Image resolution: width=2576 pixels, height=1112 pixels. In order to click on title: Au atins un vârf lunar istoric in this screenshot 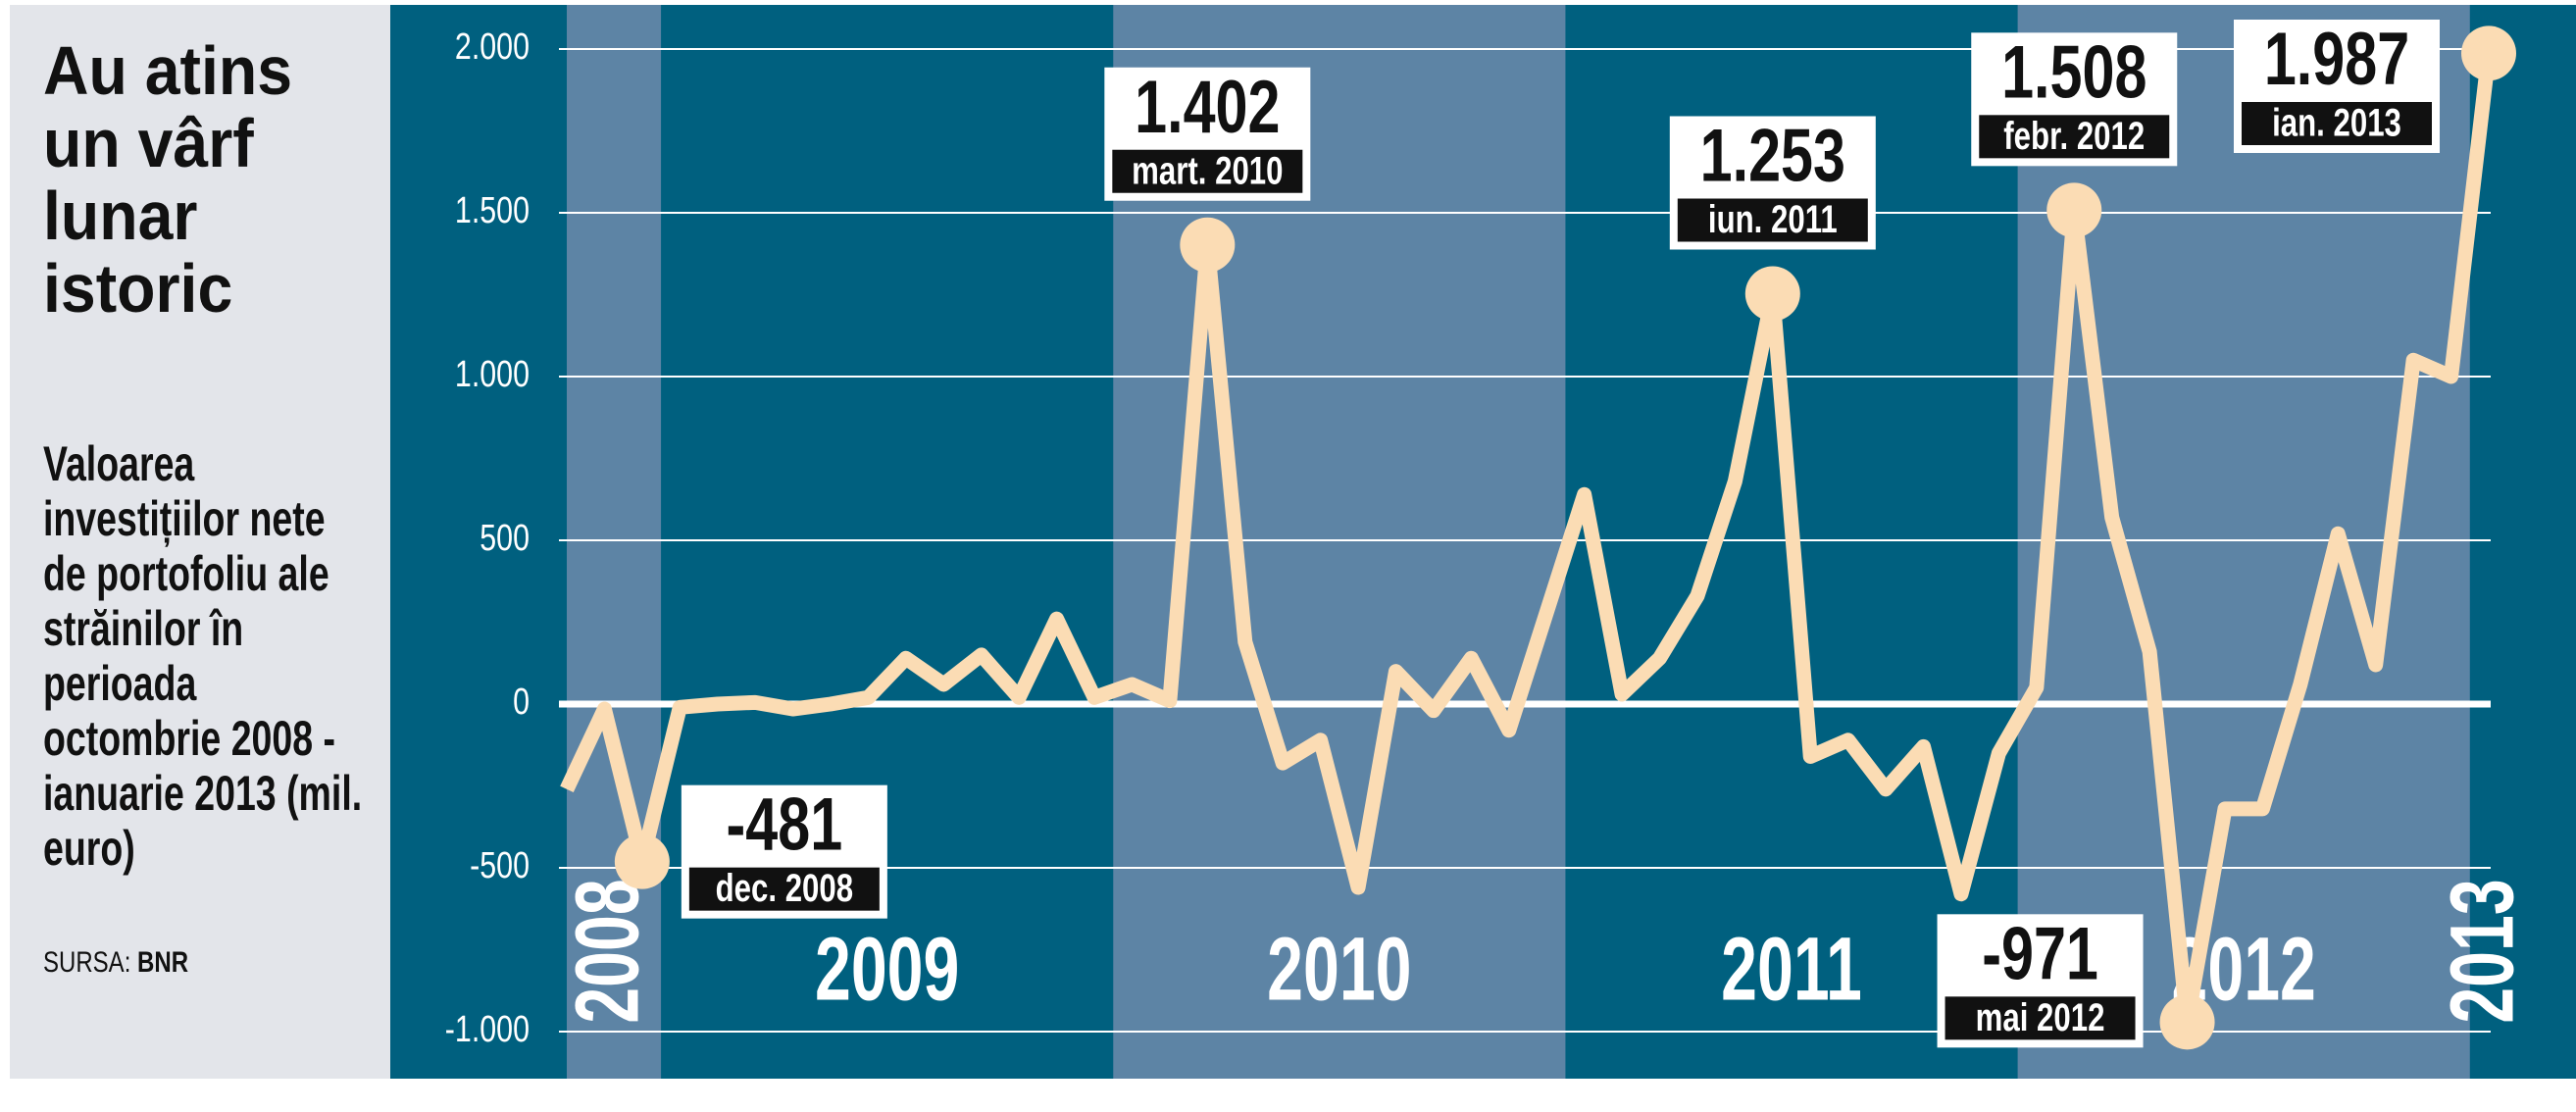, I will do `click(168, 179)`.